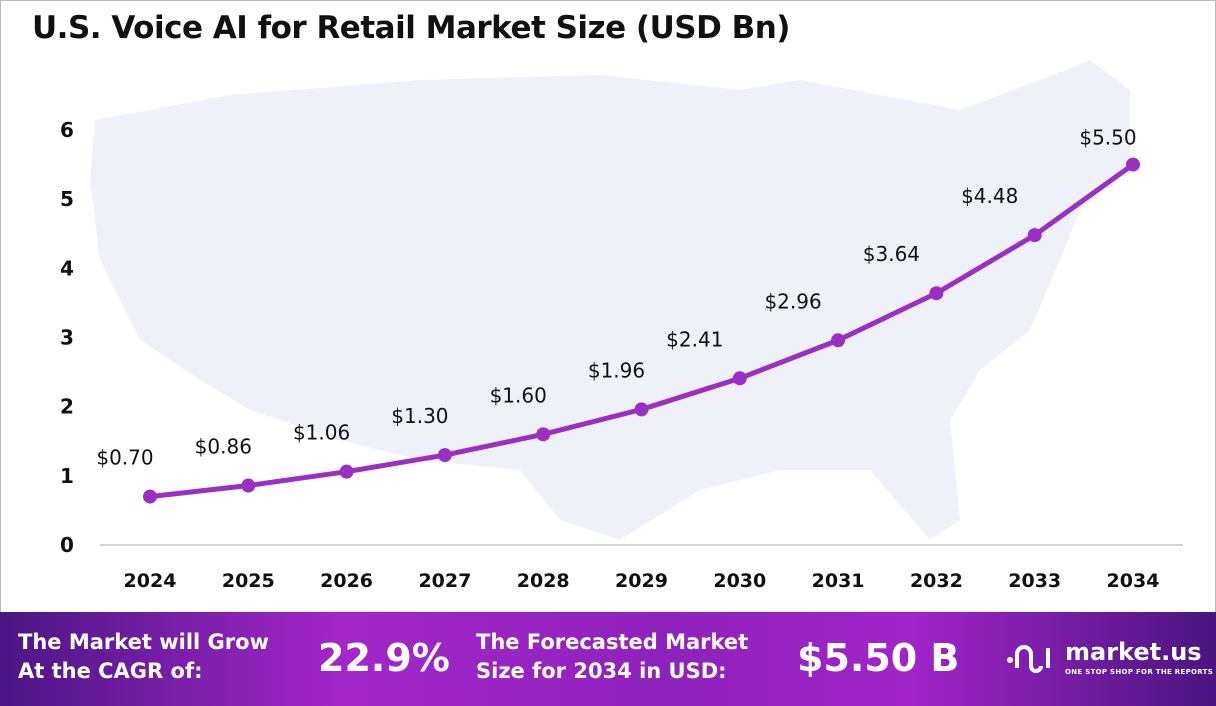  I want to click on data-label: $2.96, so click(792, 301).